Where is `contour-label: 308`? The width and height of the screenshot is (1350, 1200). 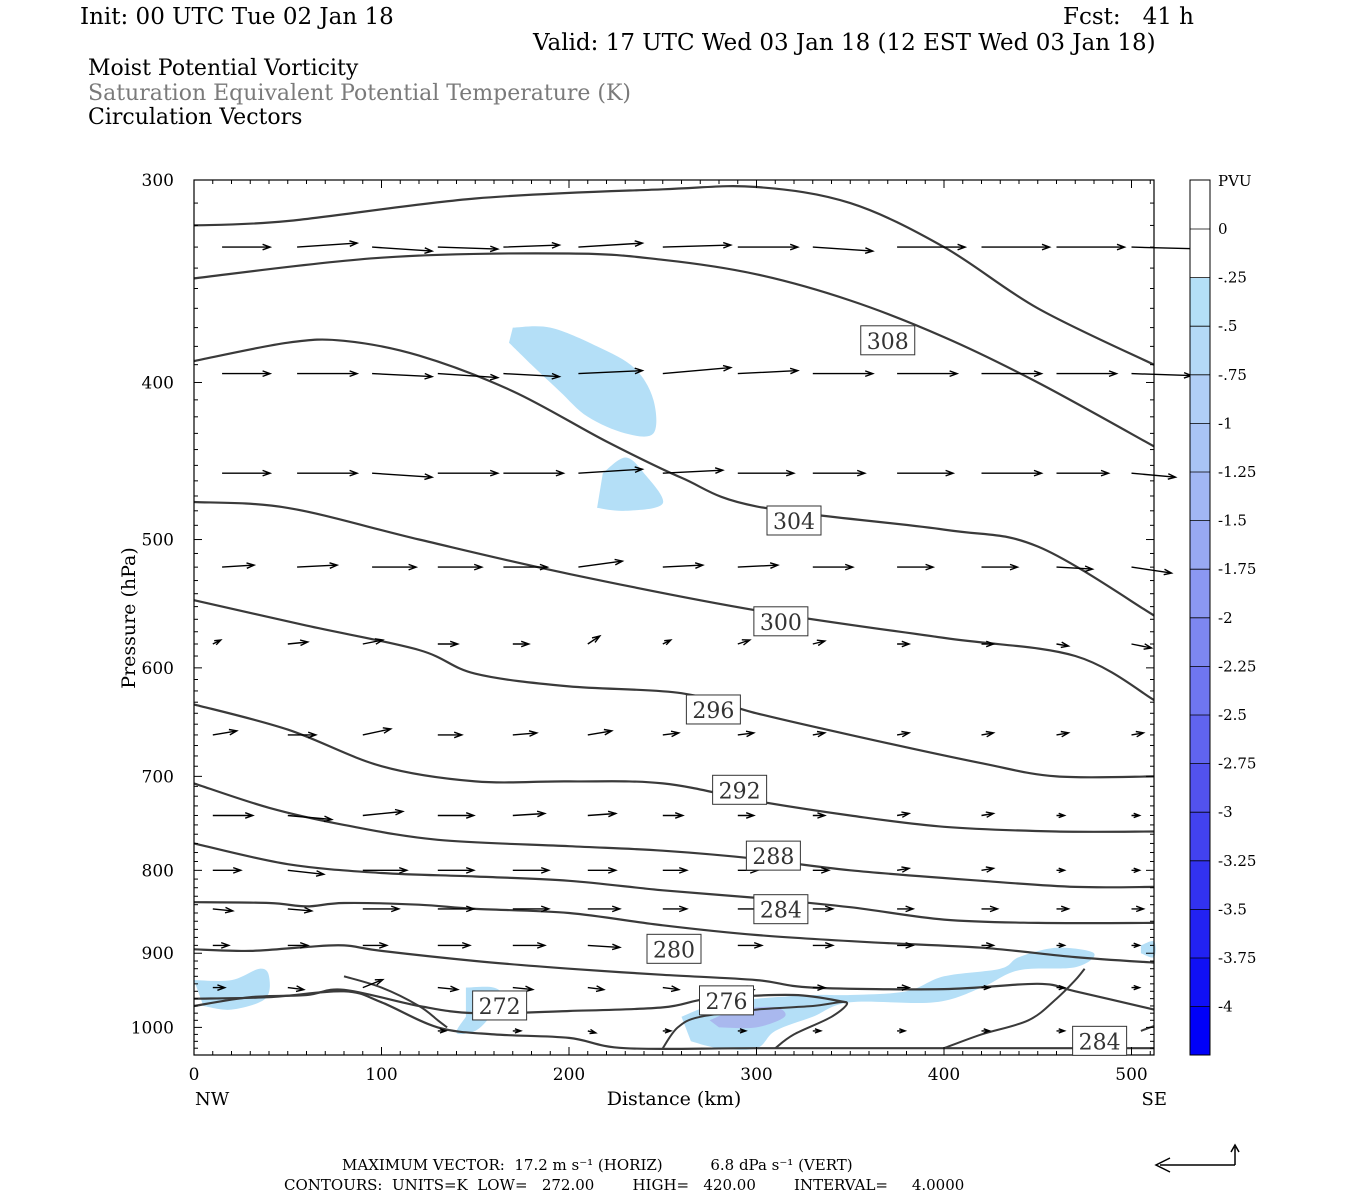
contour-label: 308 is located at coordinates (888, 342).